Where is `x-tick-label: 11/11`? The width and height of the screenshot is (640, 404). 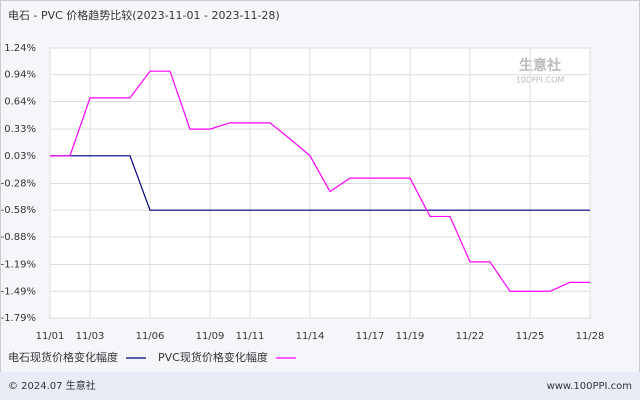
x-tick-label: 11/11 is located at coordinates (250, 336).